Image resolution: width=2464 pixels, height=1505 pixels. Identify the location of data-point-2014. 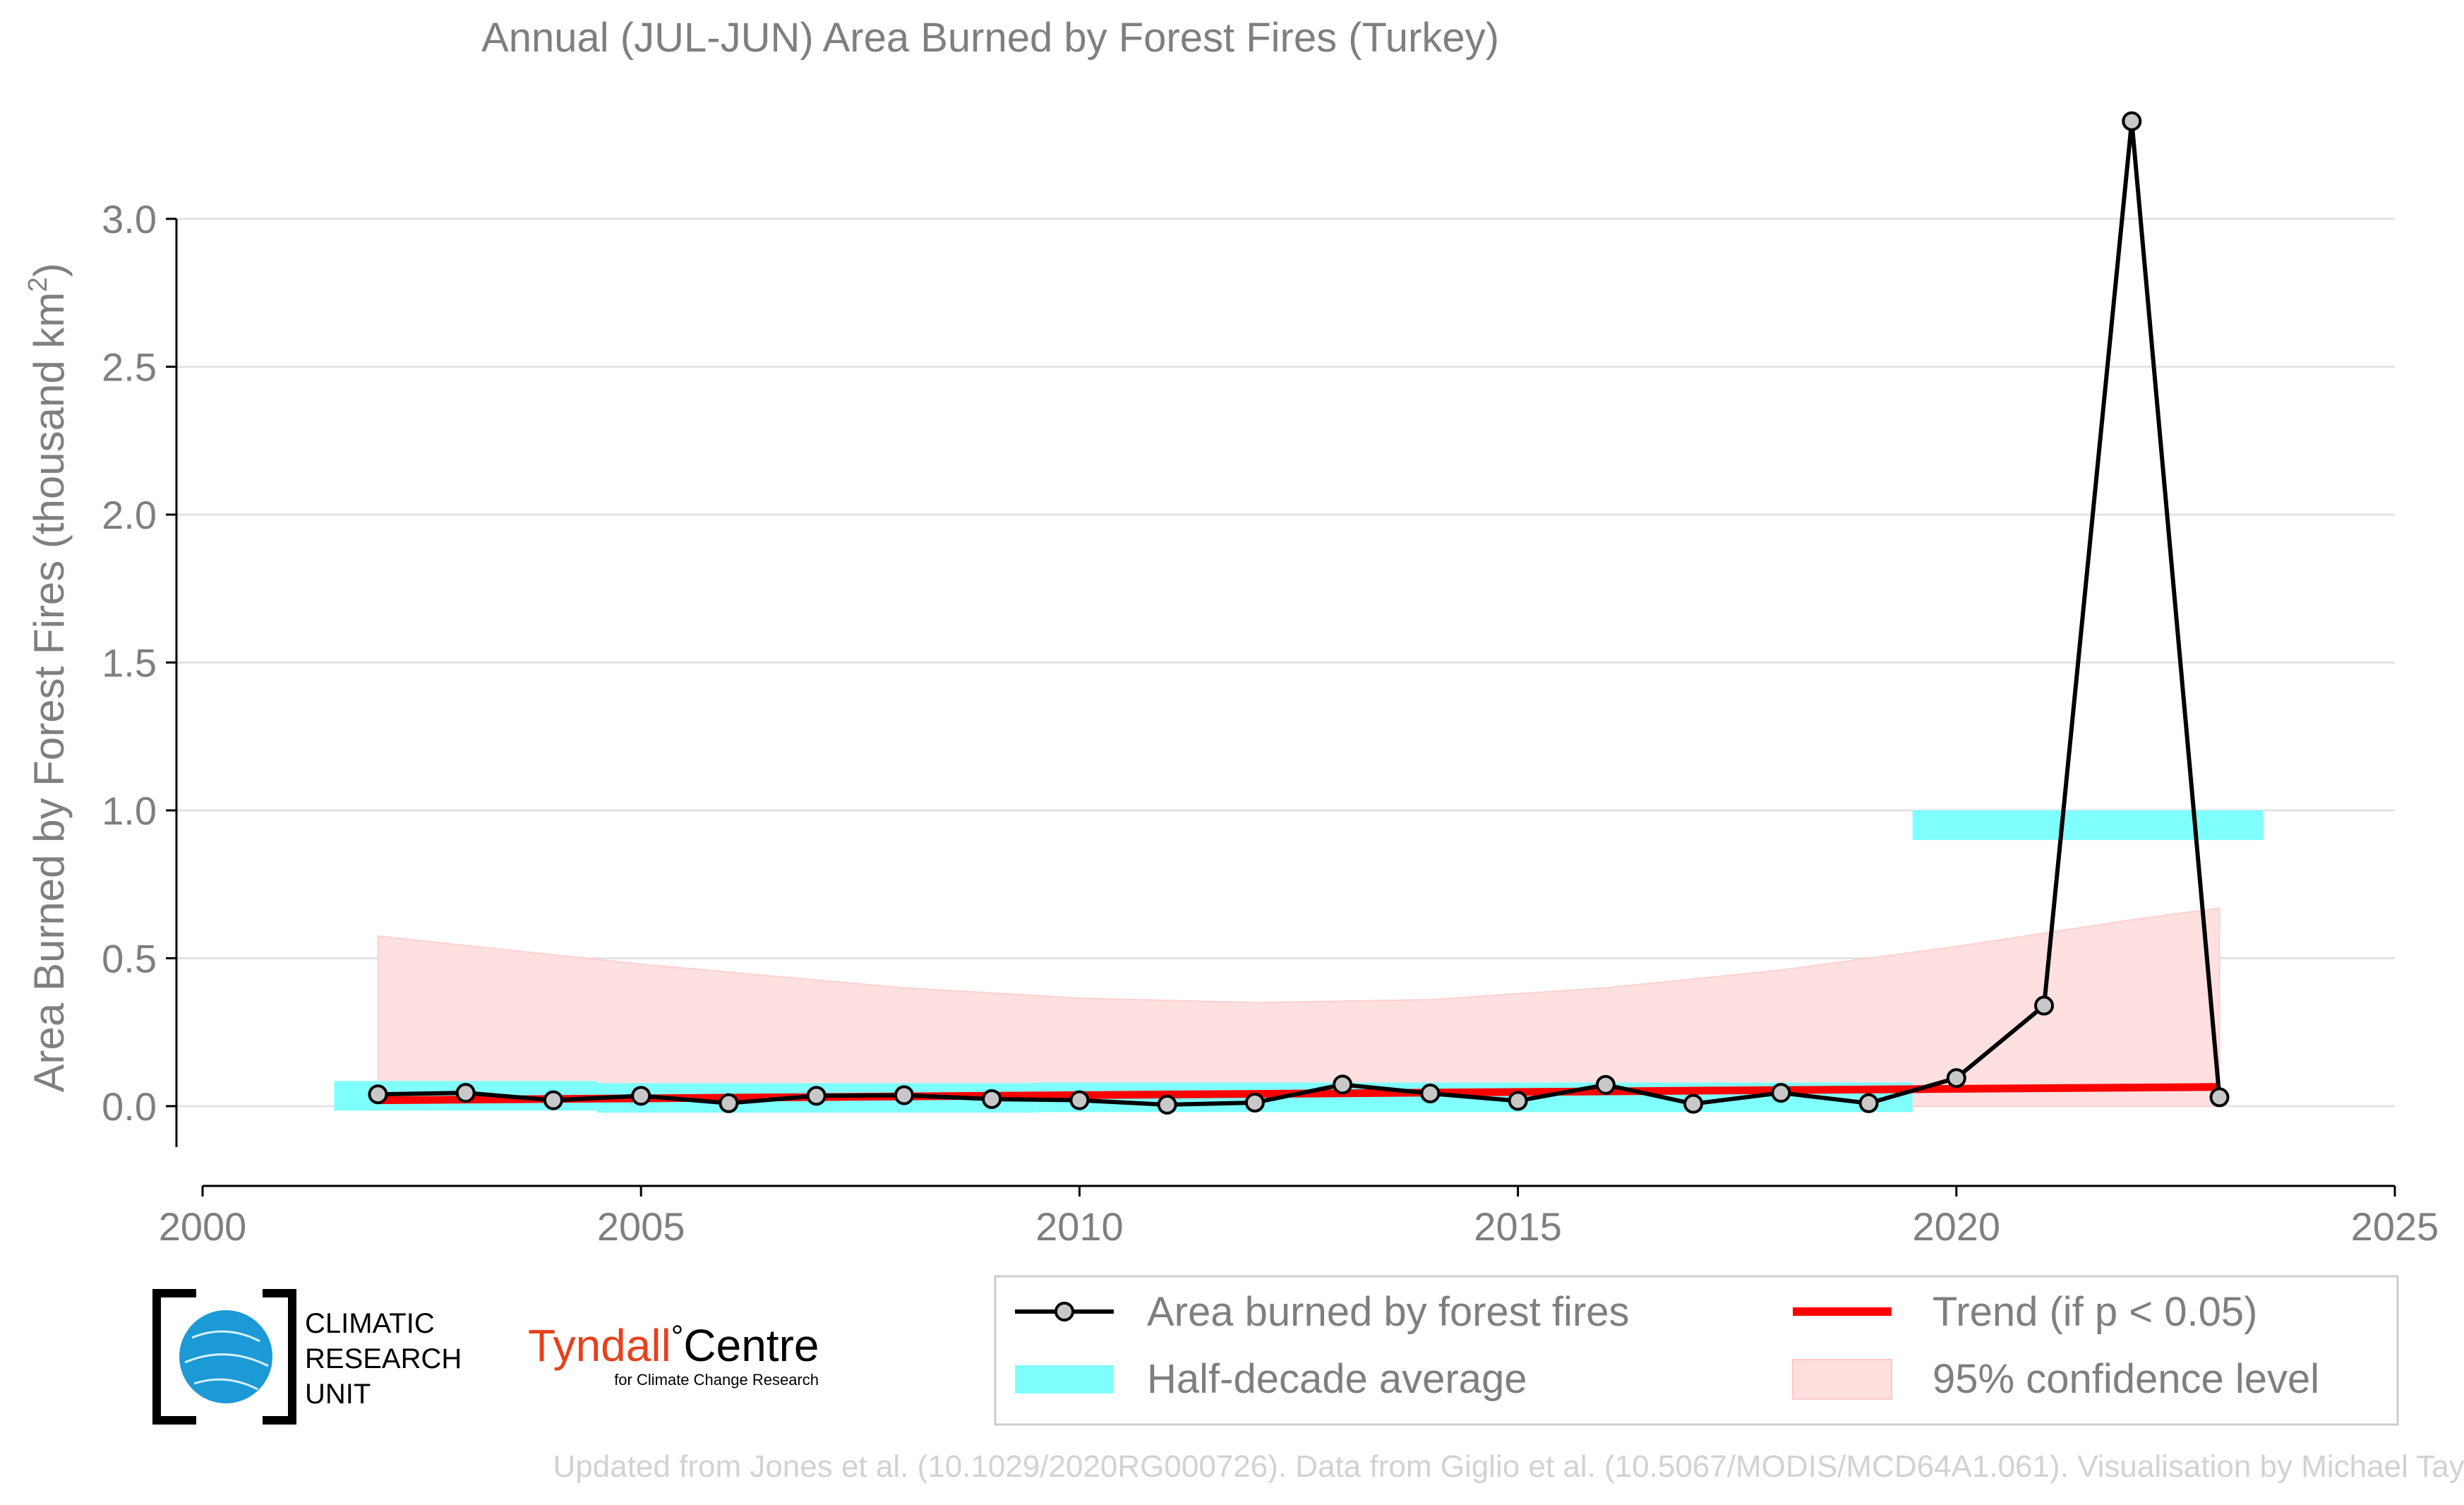
(1430, 1093).